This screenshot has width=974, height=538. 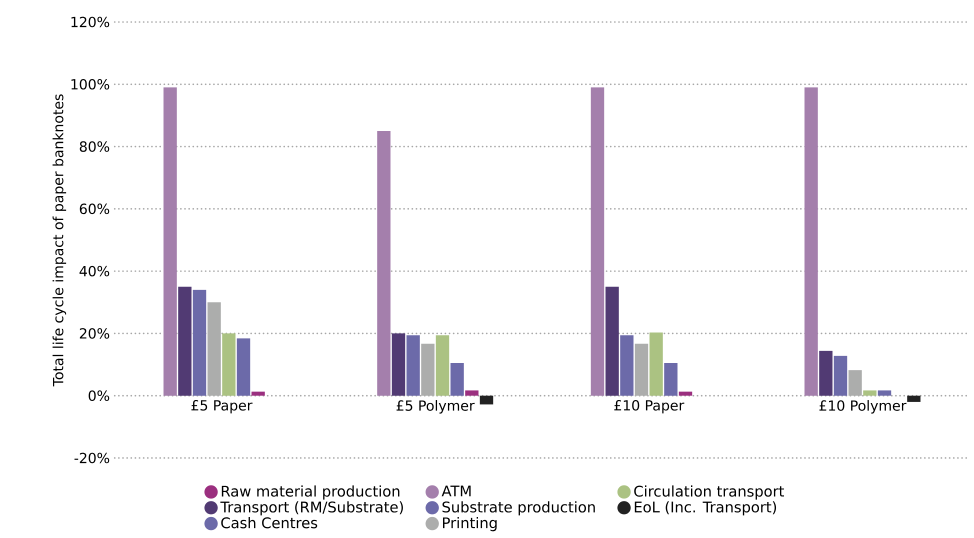 What do you see at coordinates (862, 407) in the screenshot?
I see `x-tick-label: £10 Polymer` at bounding box center [862, 407].